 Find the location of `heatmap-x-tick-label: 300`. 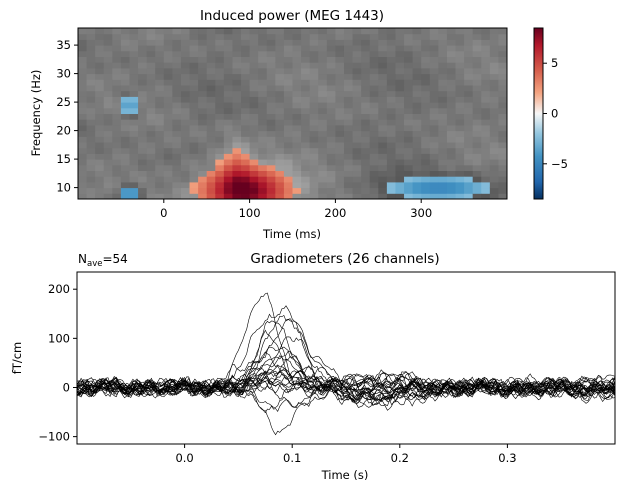

heatmap-x-tick-label: 300 is located at coordinates (421, 213).